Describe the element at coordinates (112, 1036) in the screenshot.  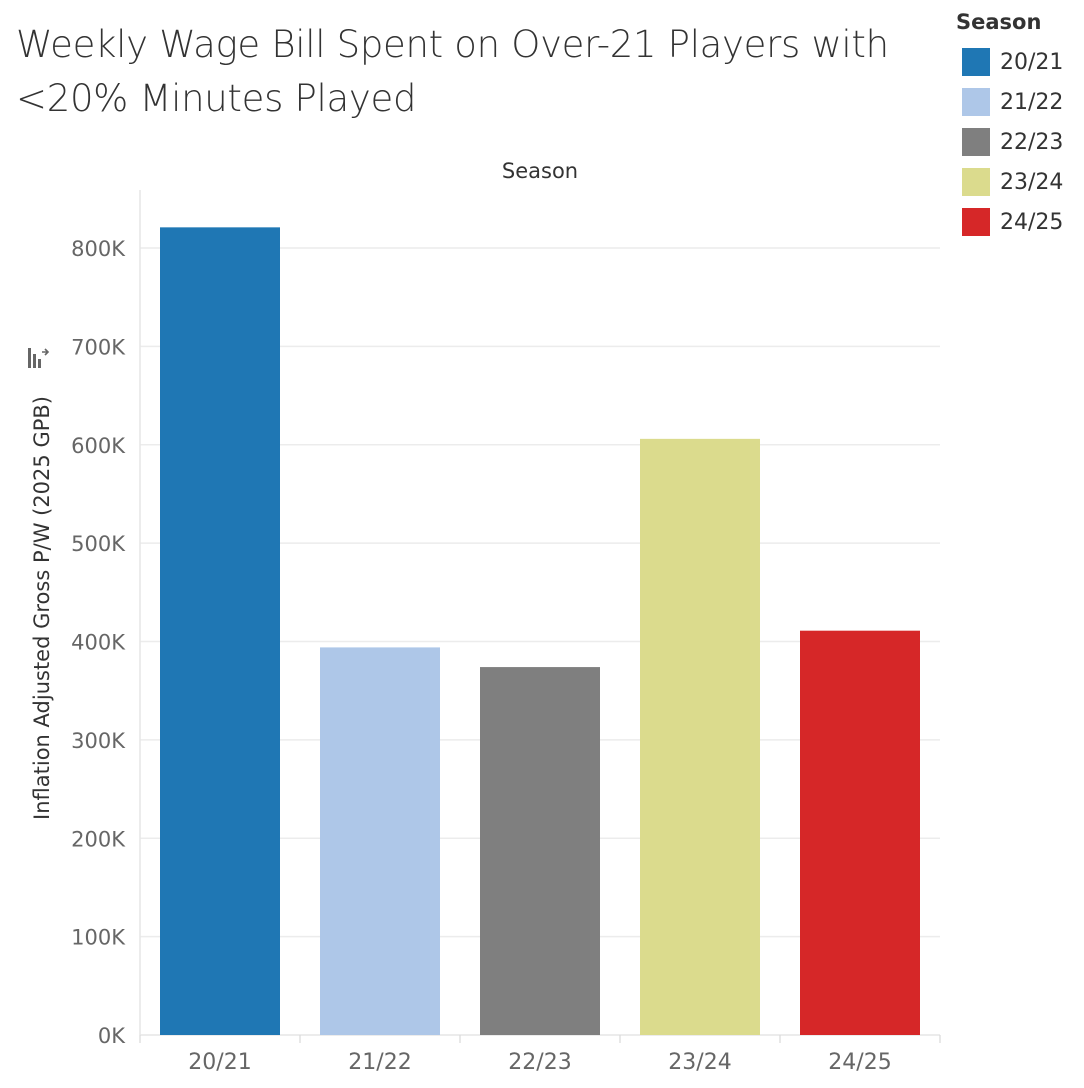
I see `y-tick-label: 0K` at that location.